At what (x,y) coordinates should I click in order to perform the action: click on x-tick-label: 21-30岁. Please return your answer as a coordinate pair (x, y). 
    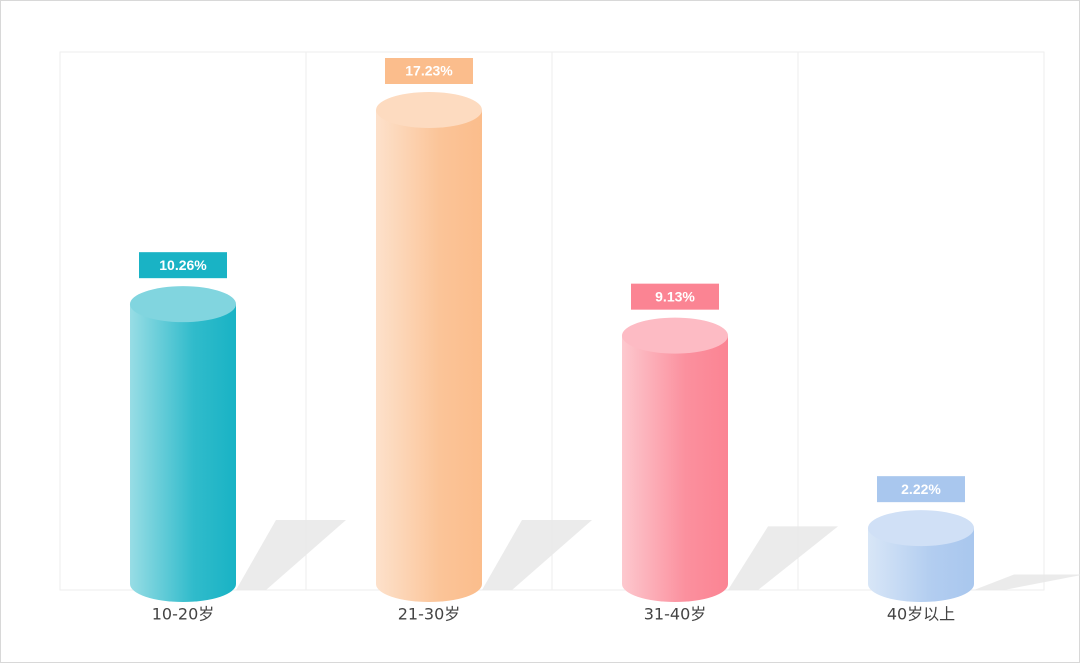
    Looking at the image, I should click on (429, 614).